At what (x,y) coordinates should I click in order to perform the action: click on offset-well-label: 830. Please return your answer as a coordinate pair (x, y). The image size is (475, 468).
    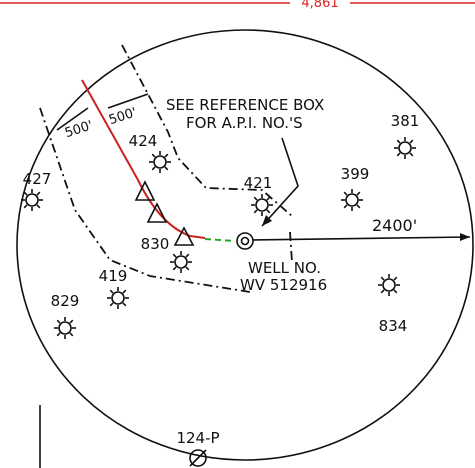
    Looking at the image, I should click on (155, 244).